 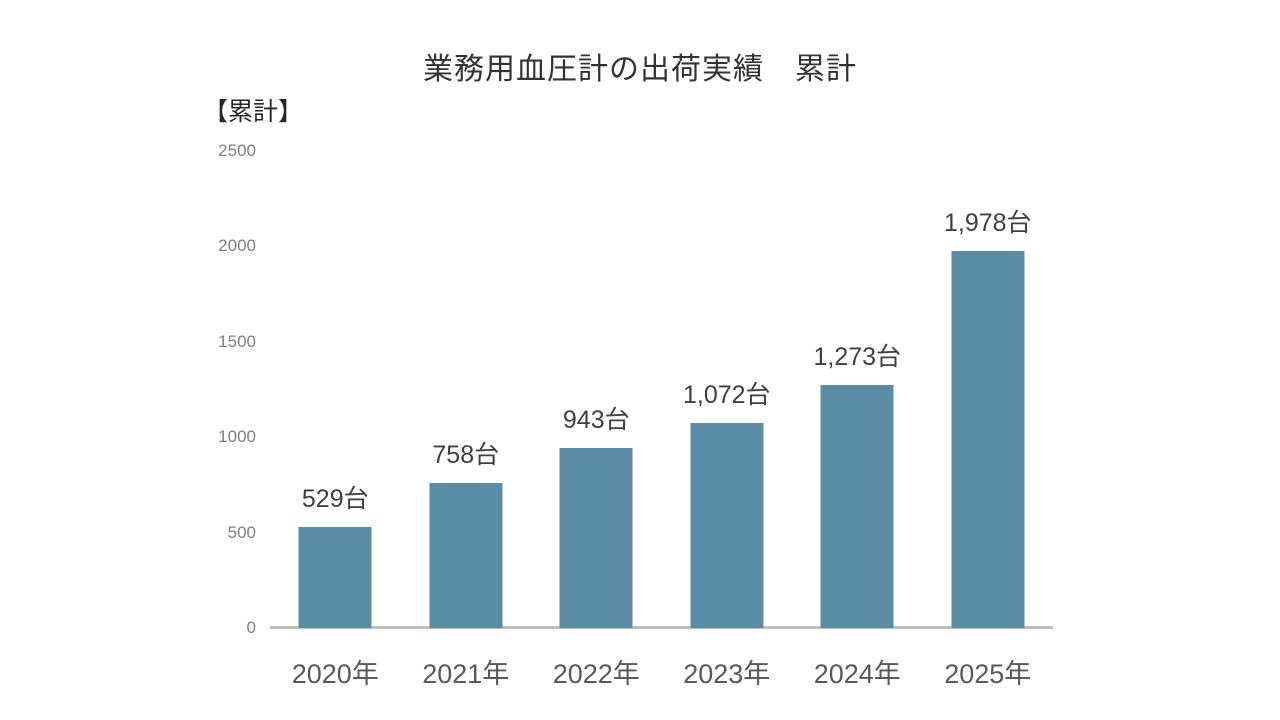 I want to click on bar-value-label: 943台, so click(x=596, y=420).